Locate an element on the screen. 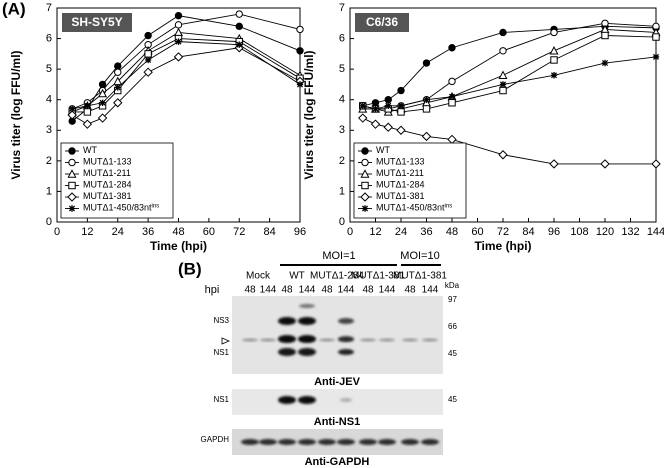 The image size is (664, 468). band-label: GAPDH is located at coordinates (215, 439).